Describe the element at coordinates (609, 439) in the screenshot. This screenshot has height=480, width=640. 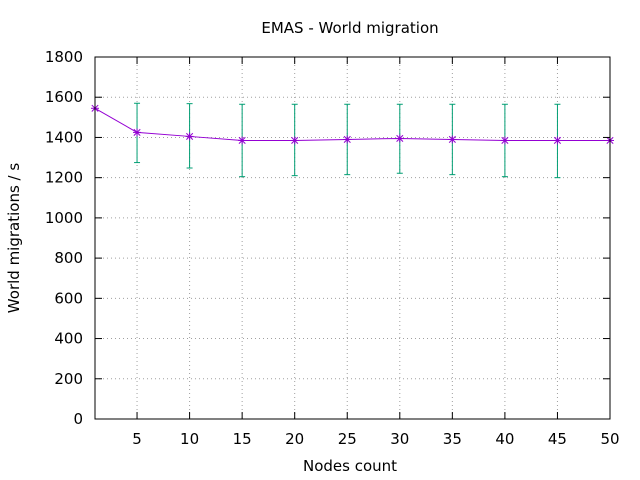
I see `x-tick-label: 50` at that location.